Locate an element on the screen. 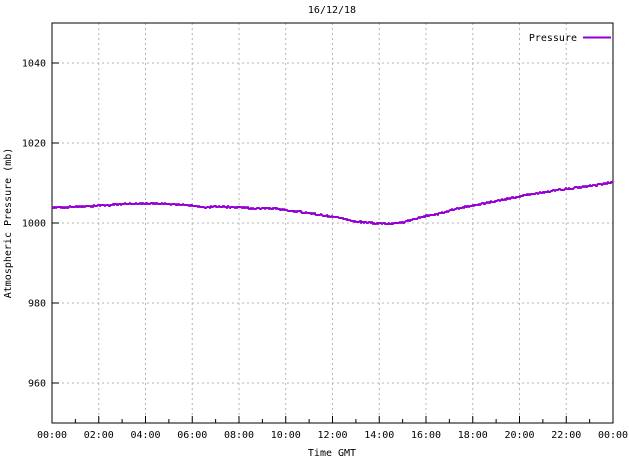 The height and width of the screenshot is (459, 629). x-tick-label: 16:00 is located at coordinates (426, 435).